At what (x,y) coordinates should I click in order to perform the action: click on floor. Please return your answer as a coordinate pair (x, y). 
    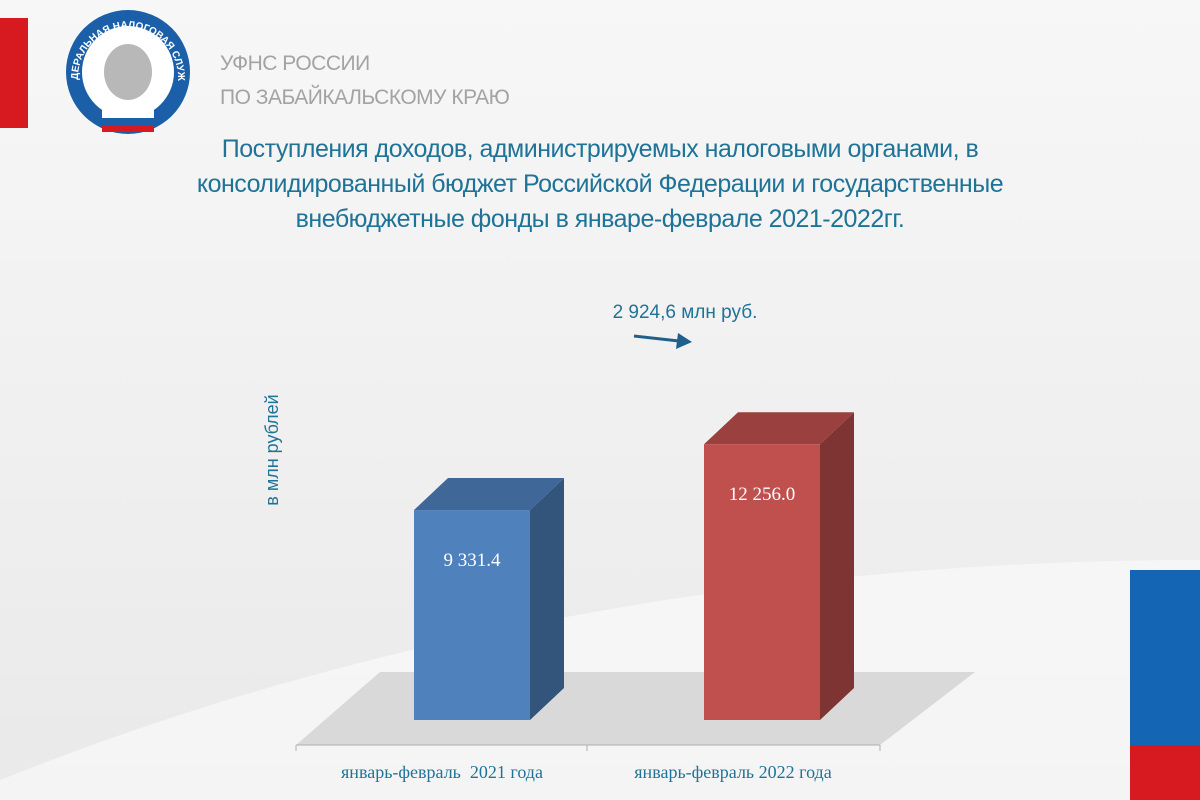
    Looking at the image, I should click on (635, 708).